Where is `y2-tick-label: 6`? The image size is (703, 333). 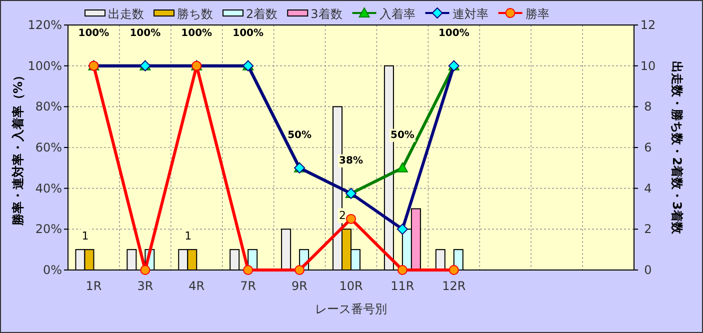 y2-tick-label: 6 is located at coordinates (648, 147).